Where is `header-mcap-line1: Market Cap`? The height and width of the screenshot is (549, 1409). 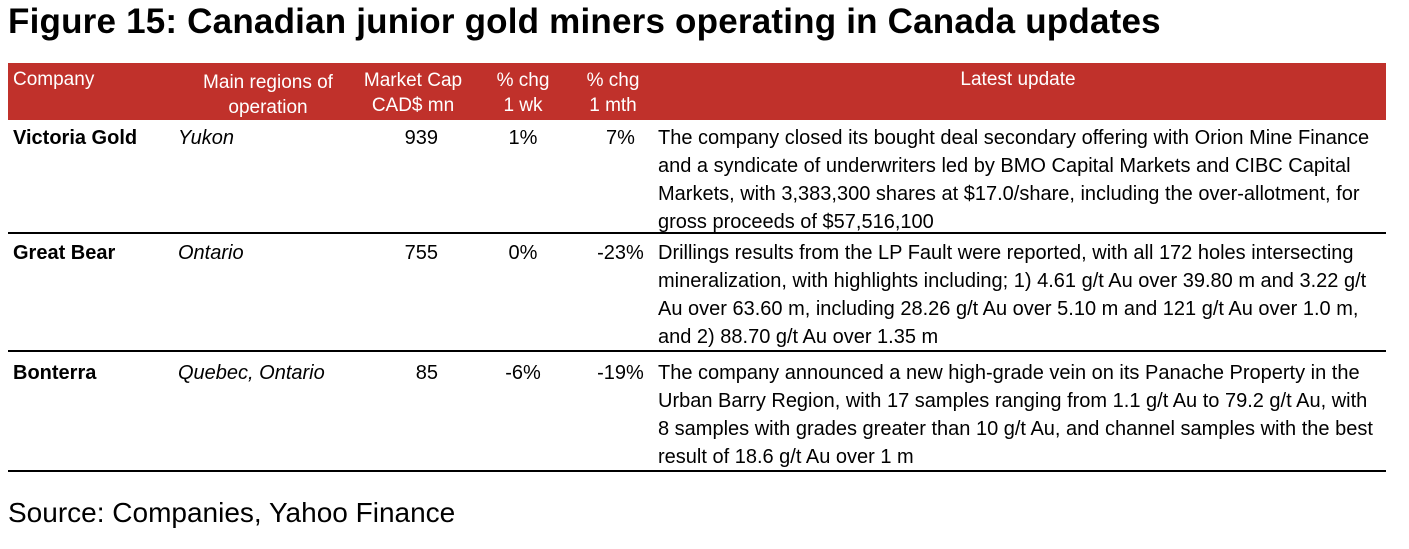 header-mcap-line1: Market Cap is located at coordinates (413, 80).